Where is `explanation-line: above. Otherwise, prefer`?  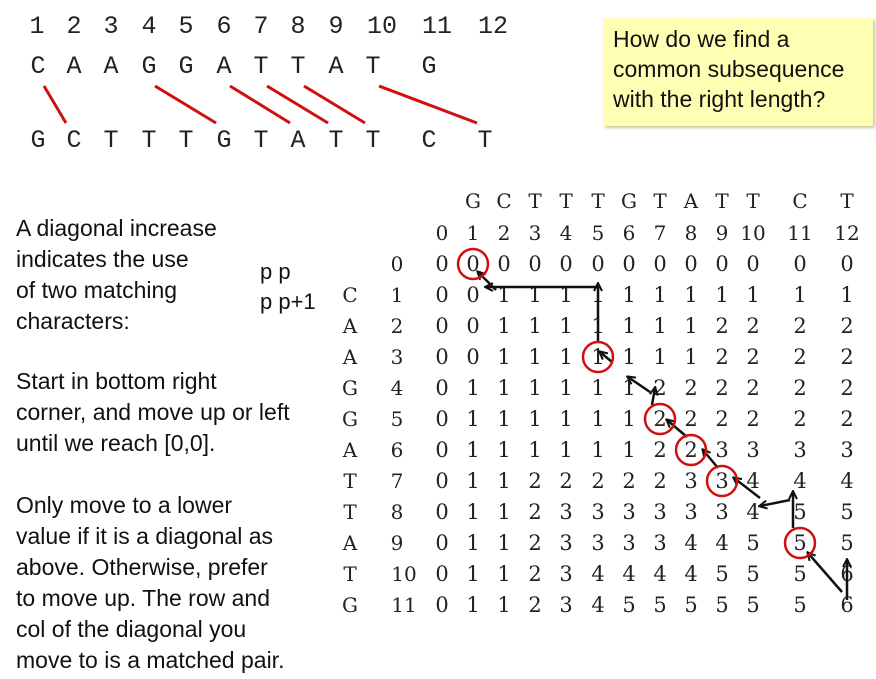
explanation-line: above. Otherwise, prefer is located at coordinates (142, 567).